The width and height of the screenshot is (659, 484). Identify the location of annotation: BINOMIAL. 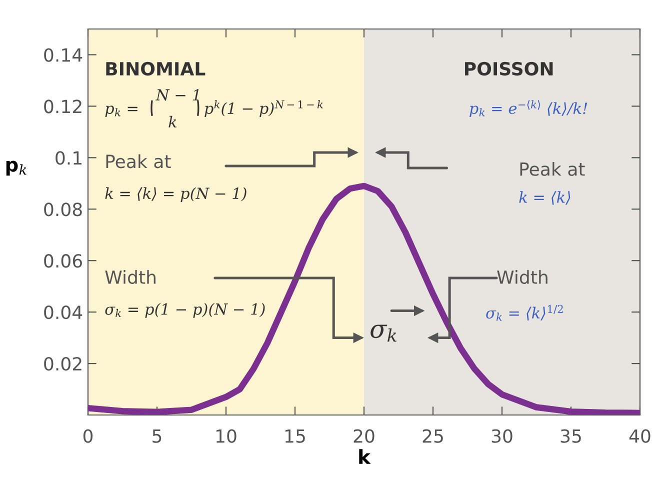
(156, 69).